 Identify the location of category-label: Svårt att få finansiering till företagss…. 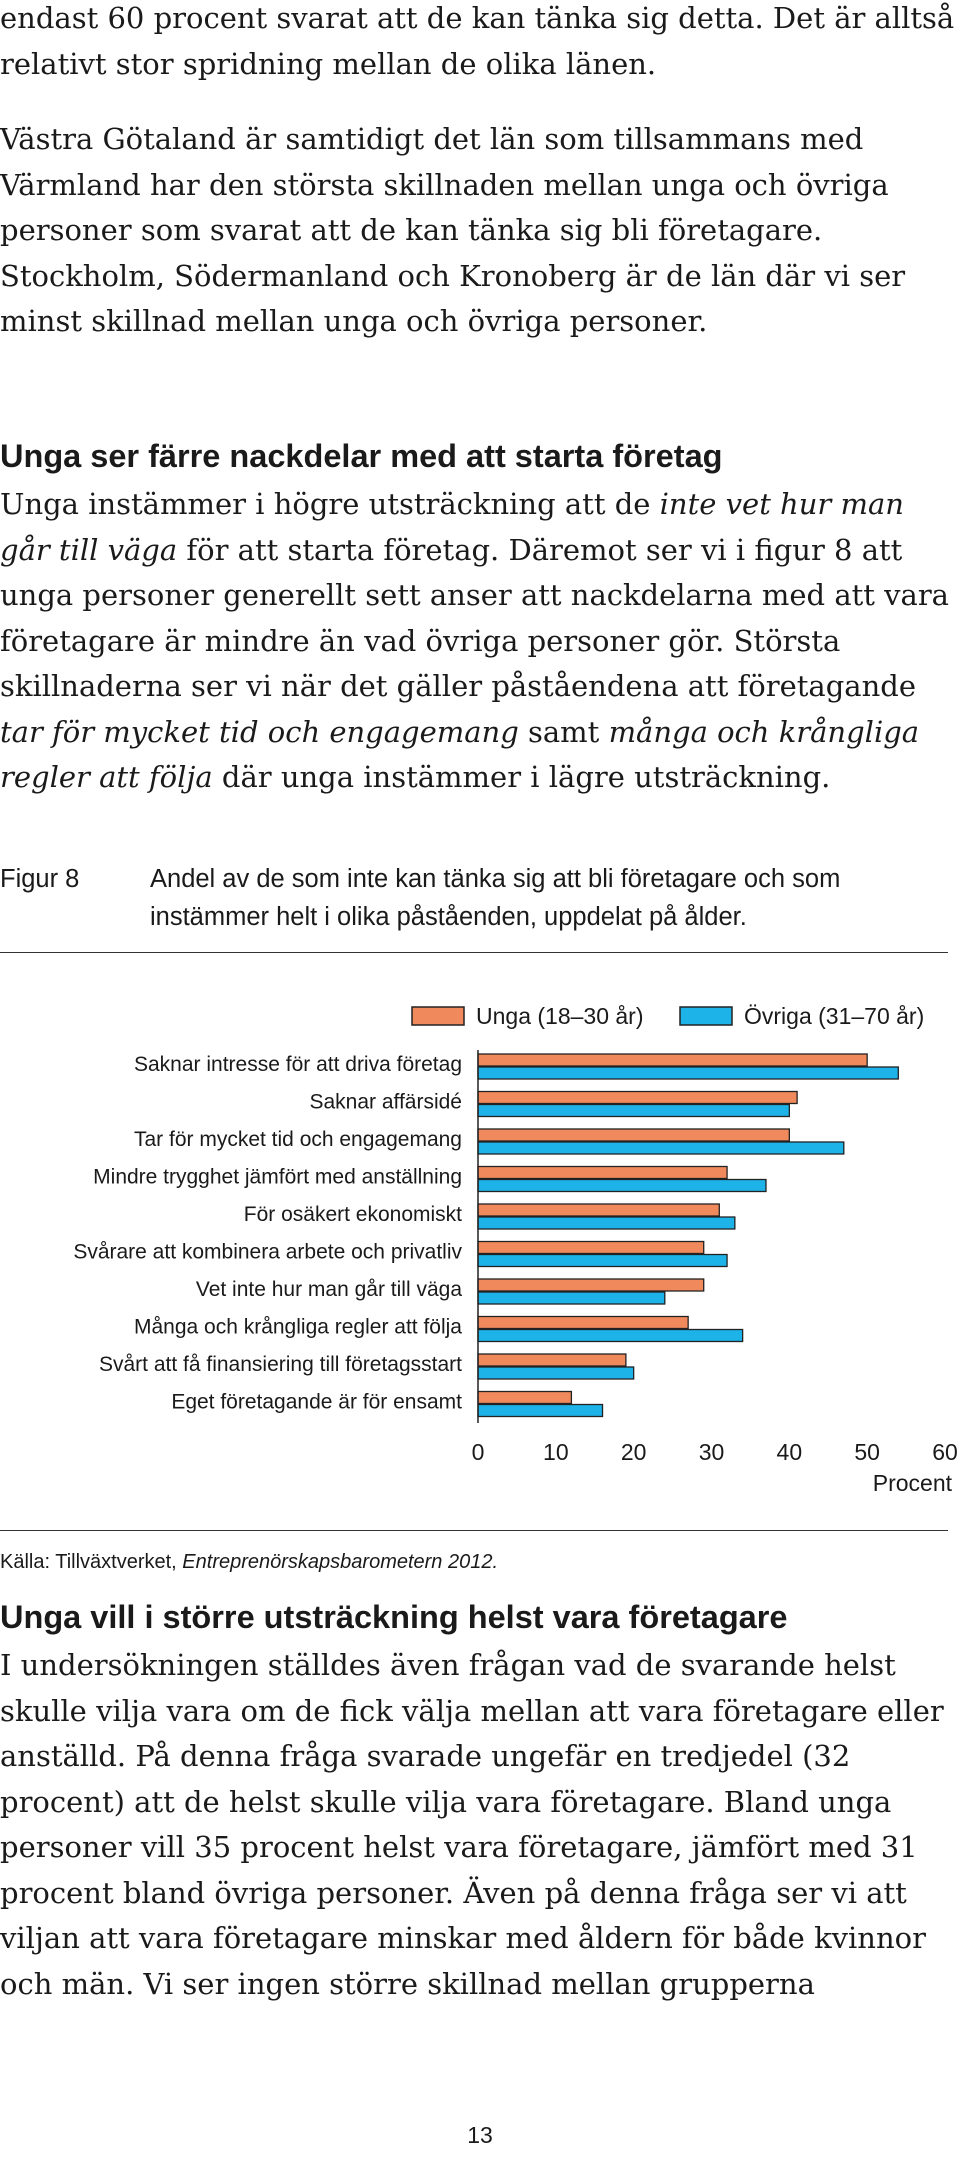
(280, 1364).